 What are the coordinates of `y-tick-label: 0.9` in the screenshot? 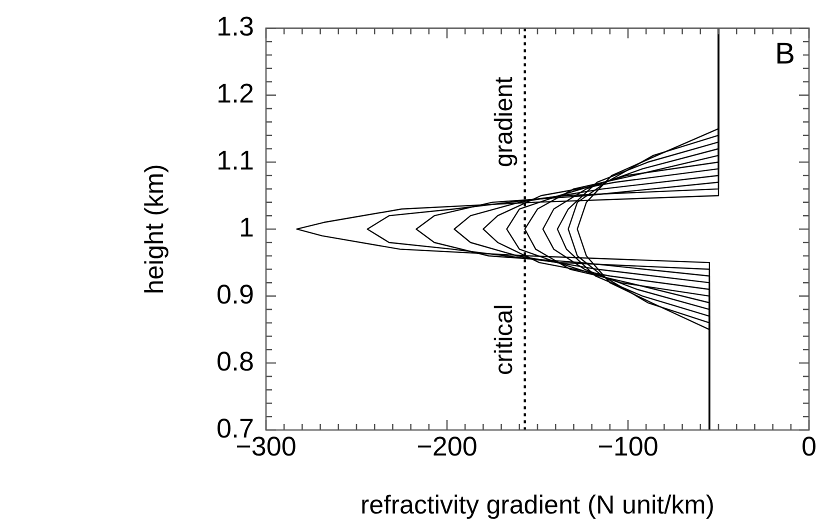 It's located at (235, 295).